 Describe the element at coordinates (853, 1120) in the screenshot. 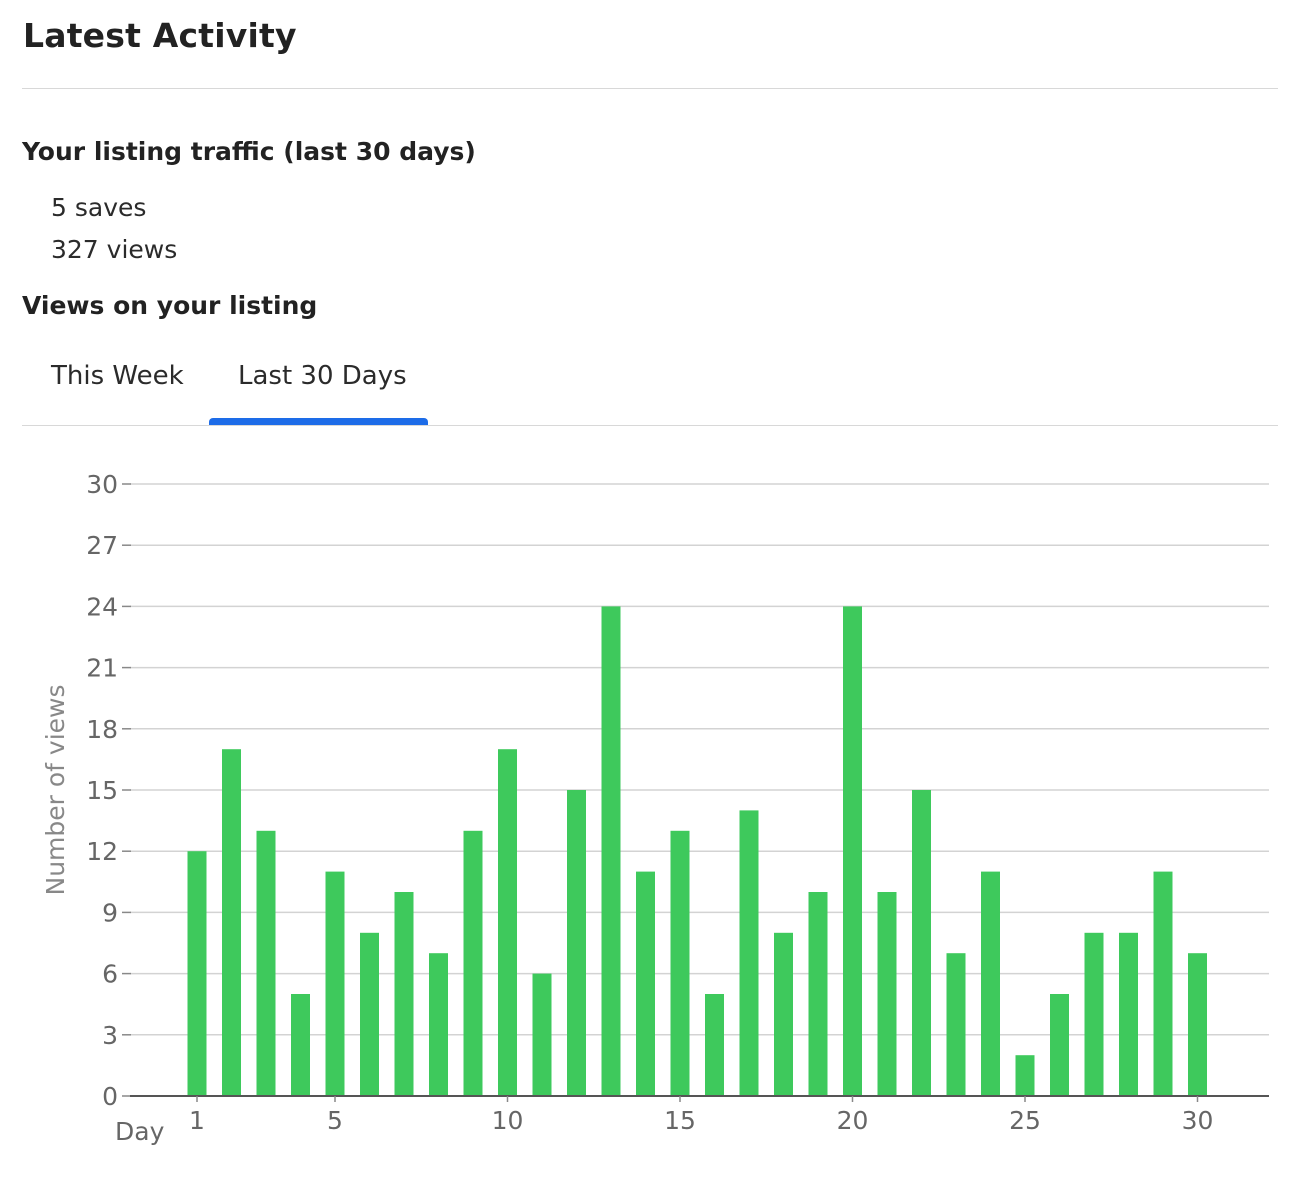

I see `x-tick-label: 20` at that location.